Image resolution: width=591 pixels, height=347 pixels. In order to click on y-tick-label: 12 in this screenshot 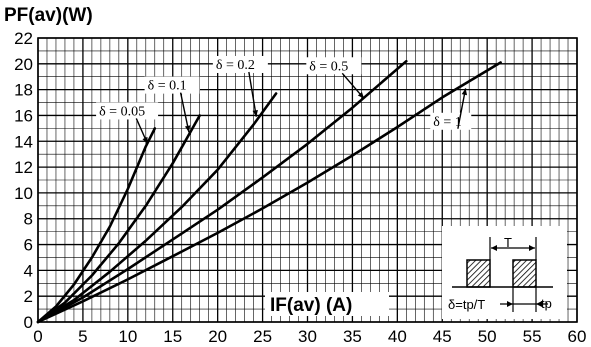, I will do `click(23, 167)`.